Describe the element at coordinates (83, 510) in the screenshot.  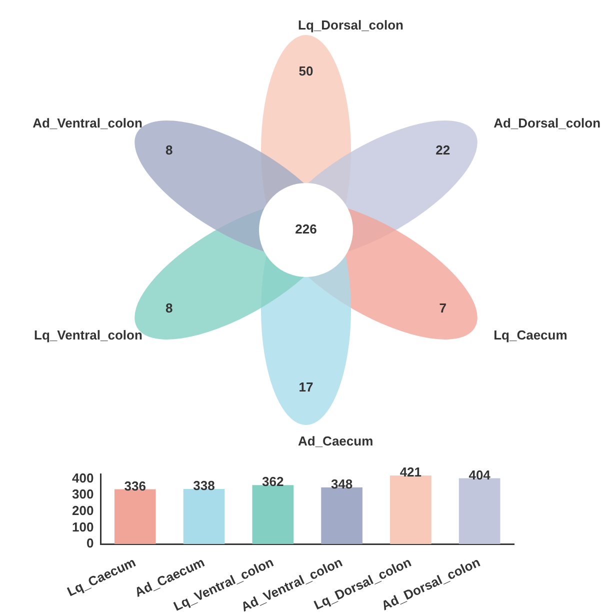
I see `y-tick-label: 200` at that location.